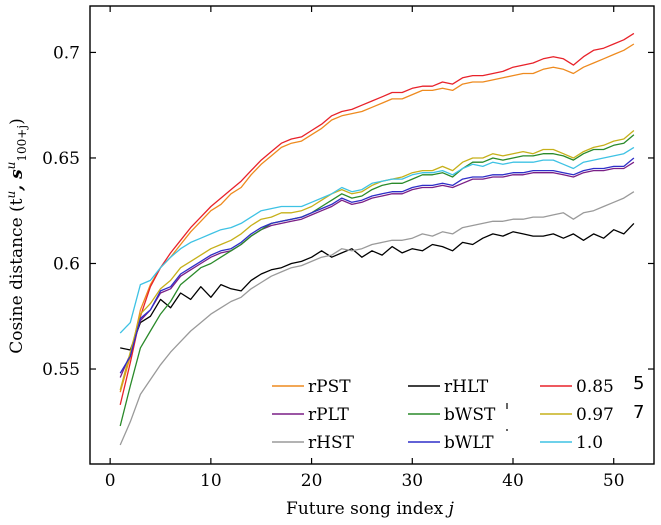  What do you see at coordinates (211, 481) in the screenshot?
I see `x-tick-label: 10` at bounding box center [211, 481].